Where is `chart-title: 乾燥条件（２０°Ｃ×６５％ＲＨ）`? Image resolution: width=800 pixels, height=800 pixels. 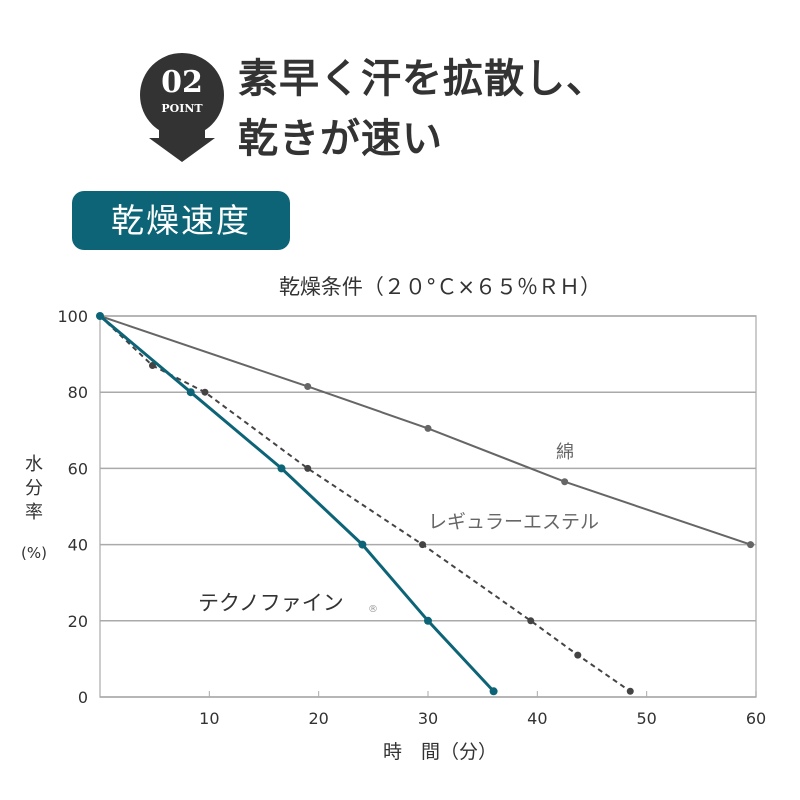 chart-title: 乾燥条件（２０°Ｃ×６５％ＲＨ） is located at coordinates (440, 287).